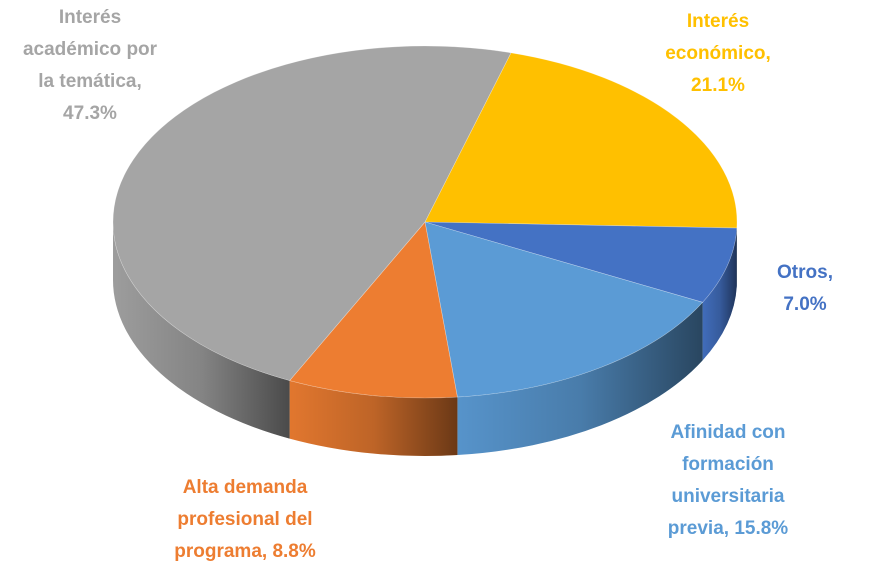 This screenshot has width=877, height=568. I want to click on data-label: Interés académico por la temática, 47.3%, so click(90, 66).